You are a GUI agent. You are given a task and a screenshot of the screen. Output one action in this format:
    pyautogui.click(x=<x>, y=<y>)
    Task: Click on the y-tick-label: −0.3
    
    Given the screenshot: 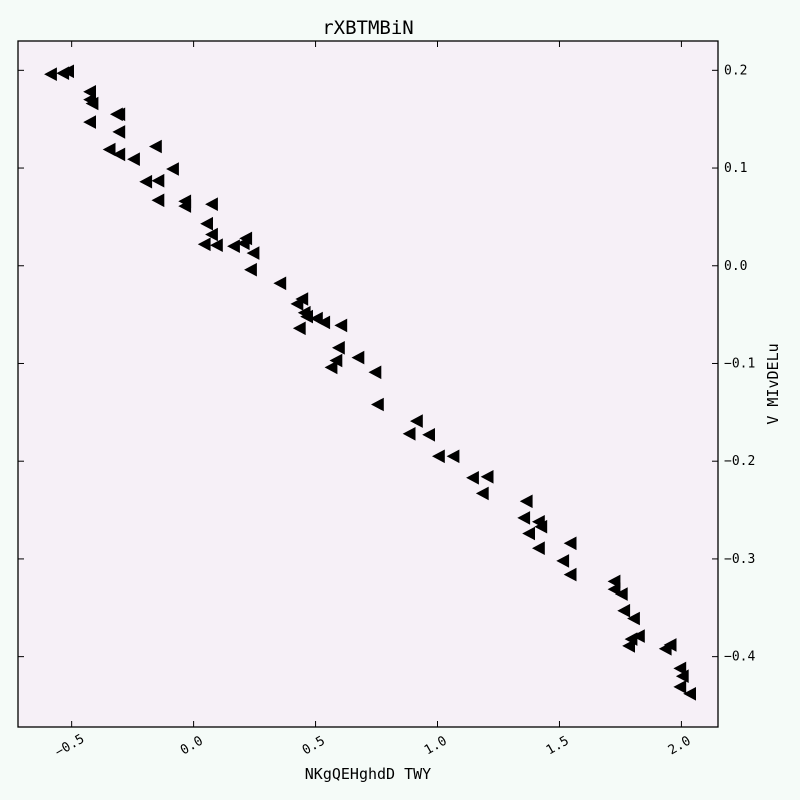 What is the action you would take?
    pyautogui.click(x=739, y=559)
    